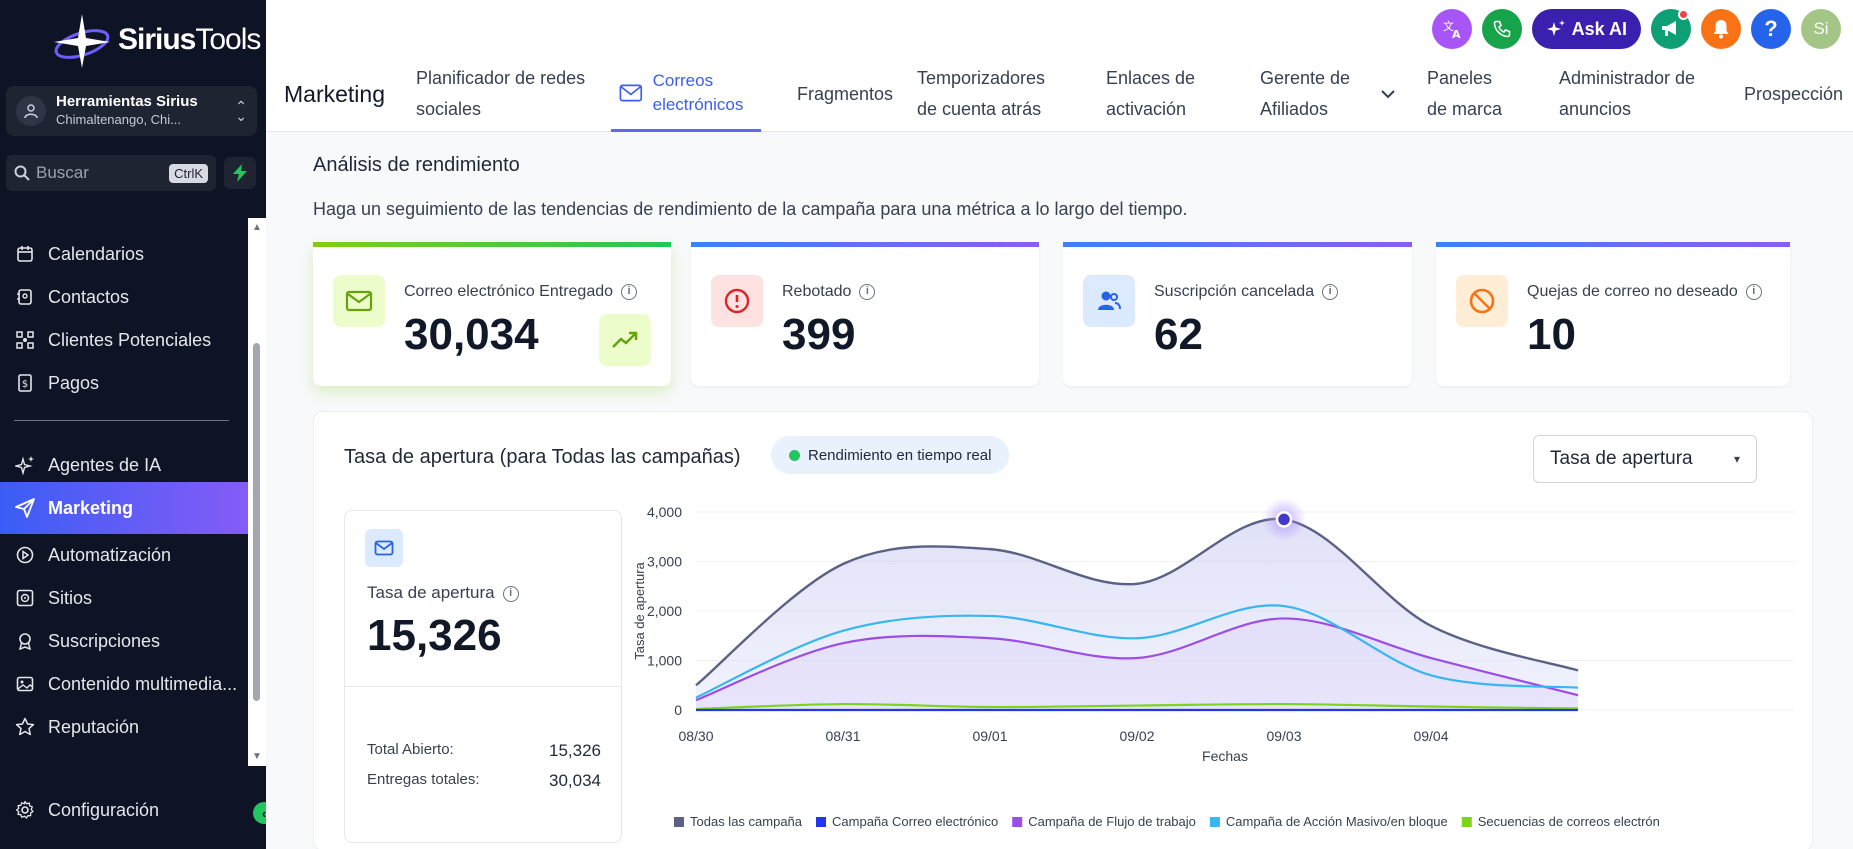 This screenshot has height=849, width=1853. What do you see at coordinates (74, 382) in the screenshot?
I see `sidebar-item-label: Pagos` at bounding box center [74, 382].